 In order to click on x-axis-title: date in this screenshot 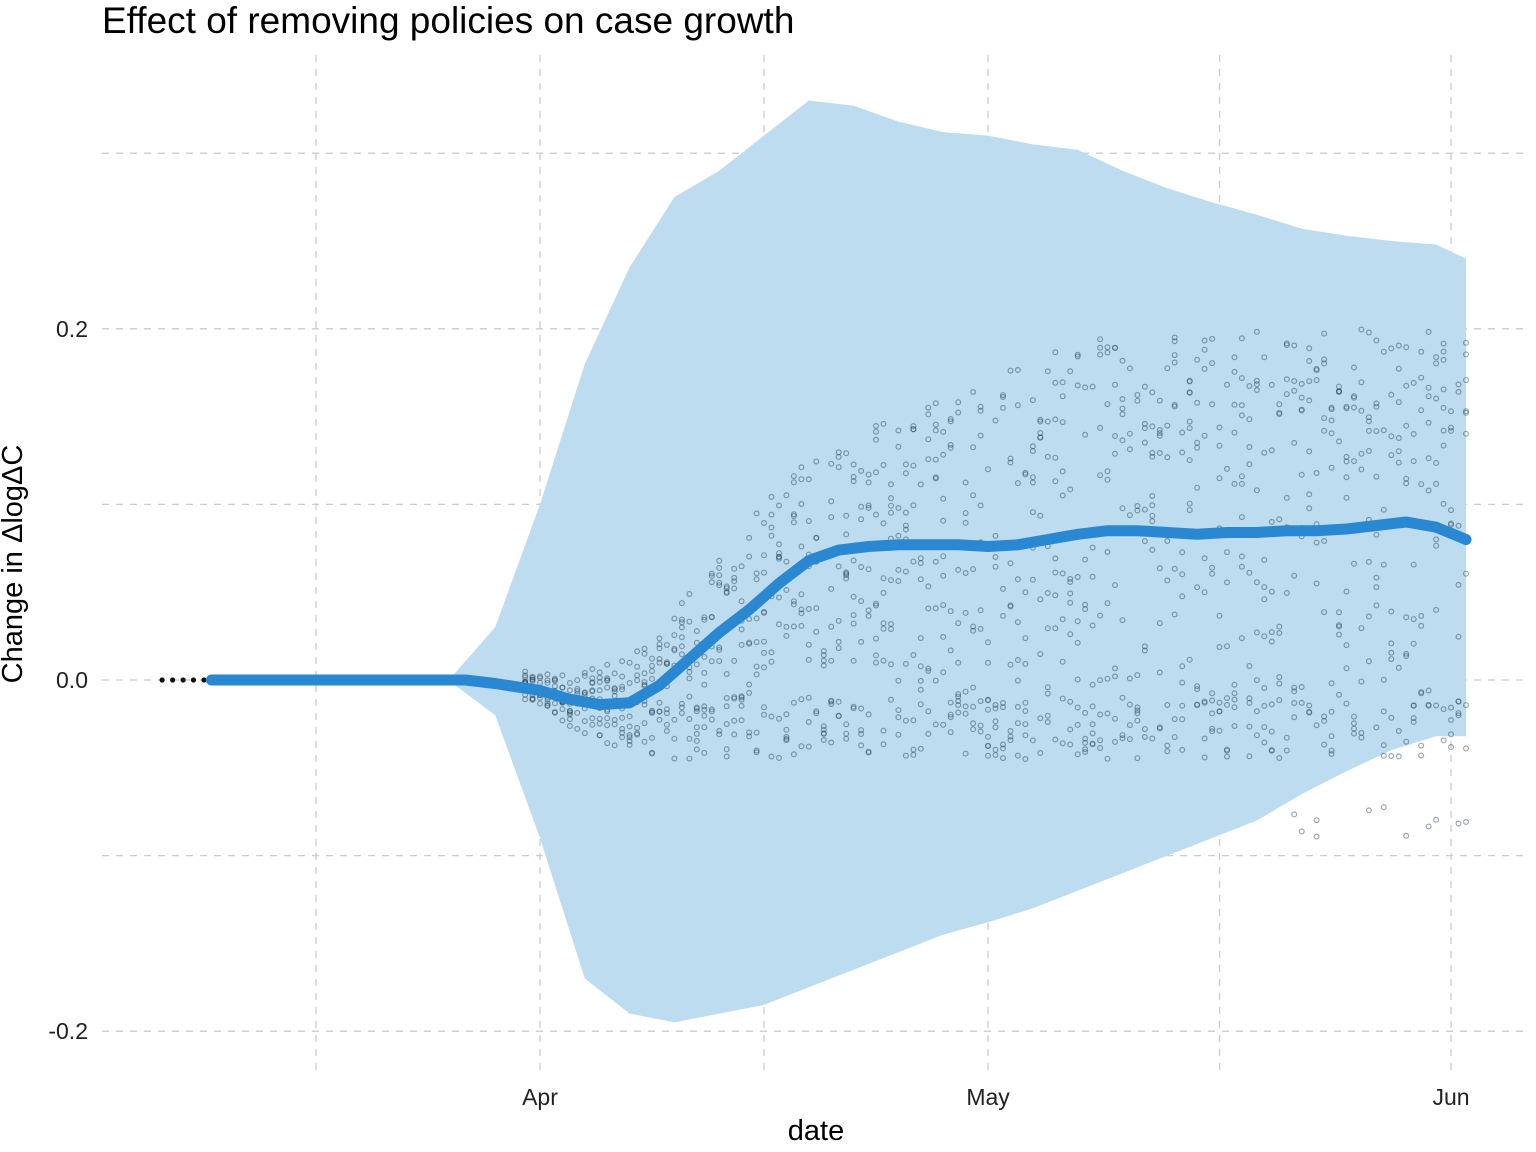, I will do `click(816, 1131)`.